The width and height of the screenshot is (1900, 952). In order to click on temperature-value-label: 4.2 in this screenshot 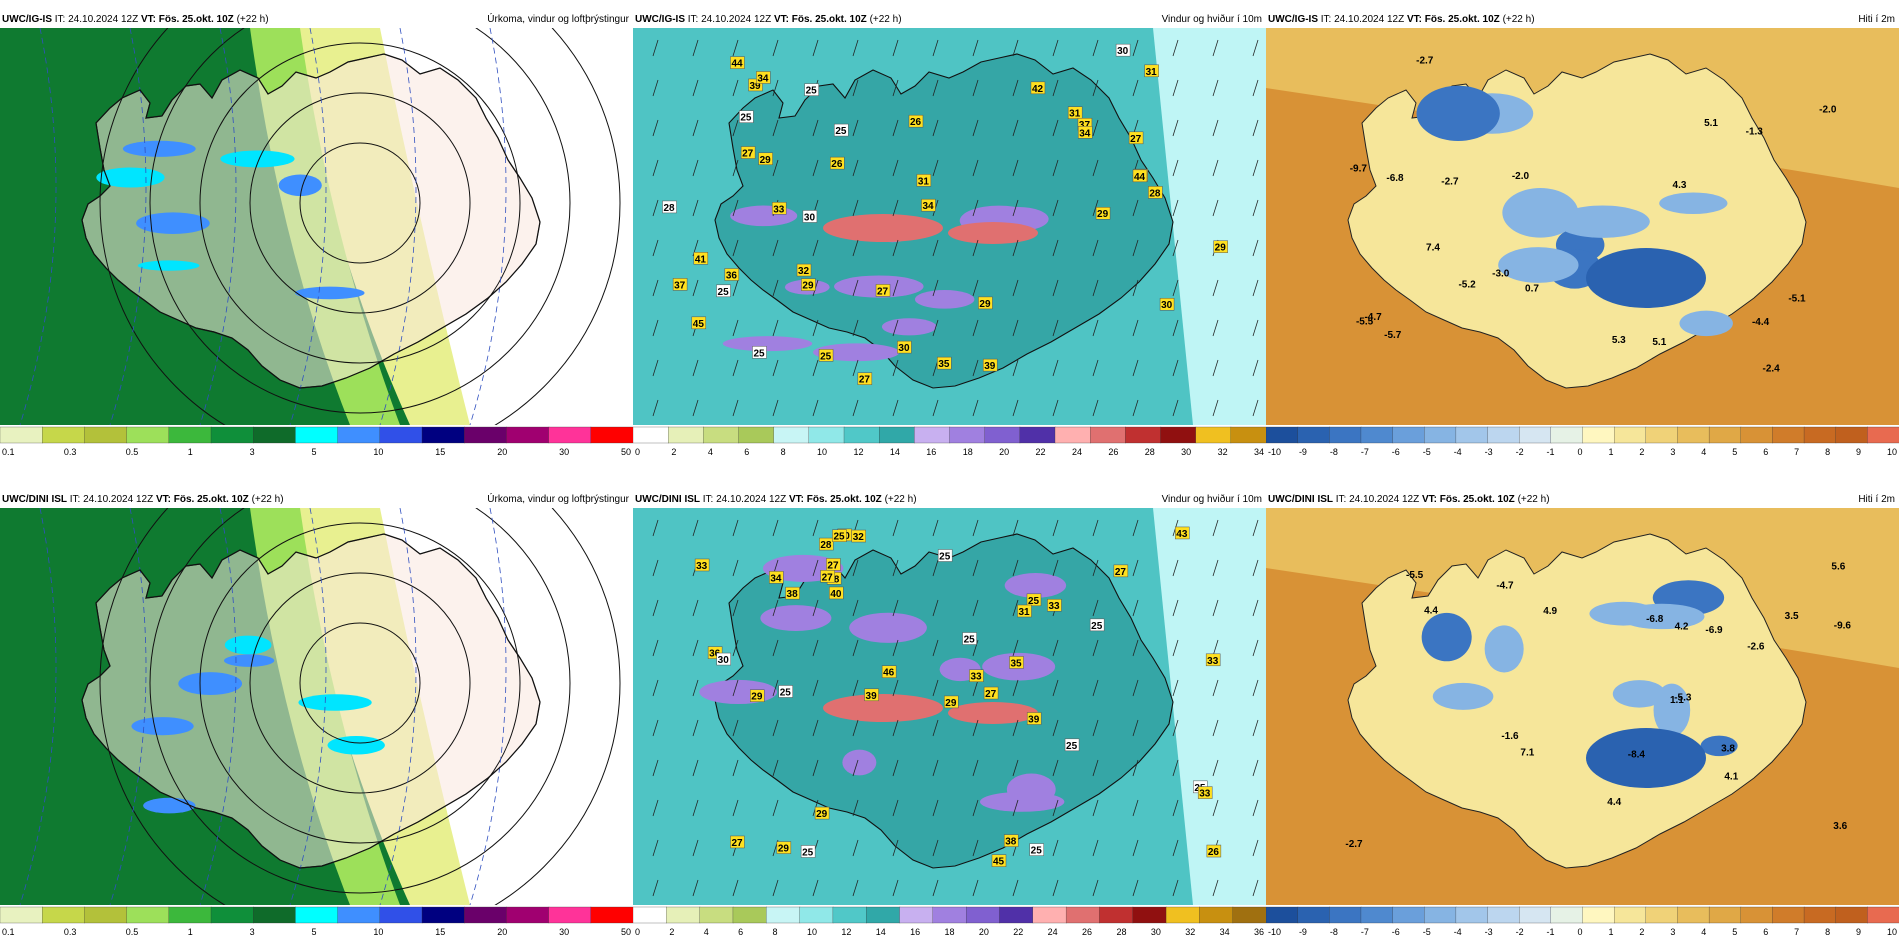, I will do `click(1682, 627)`.